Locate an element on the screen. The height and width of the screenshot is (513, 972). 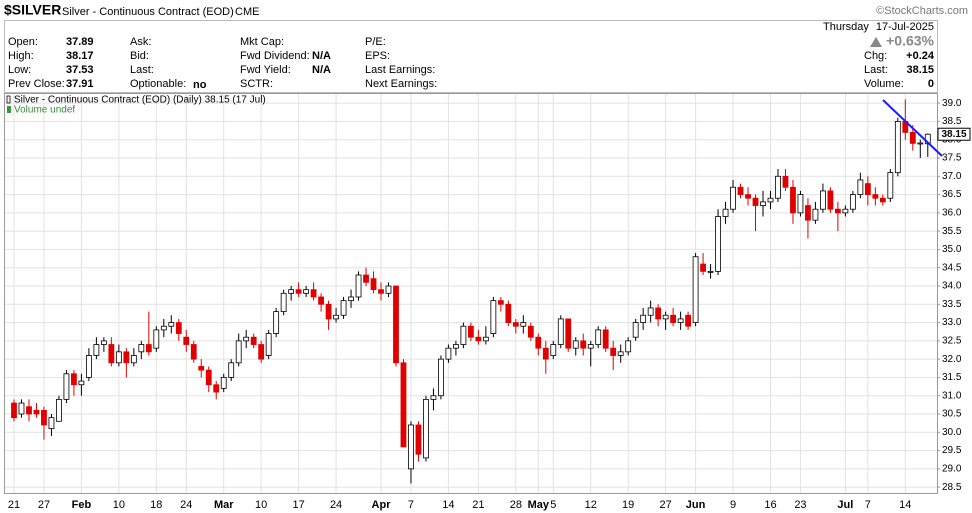
x-tick-label: 19 is located at coordinates (628, 505).